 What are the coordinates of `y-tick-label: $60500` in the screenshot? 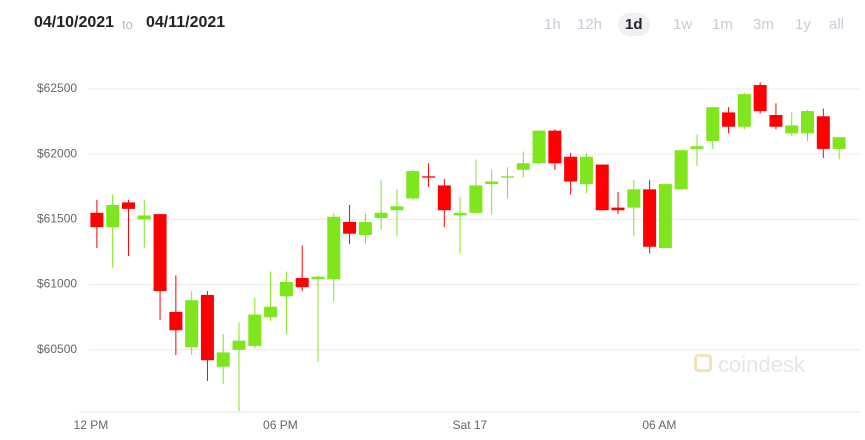 It's located at (57, 349).